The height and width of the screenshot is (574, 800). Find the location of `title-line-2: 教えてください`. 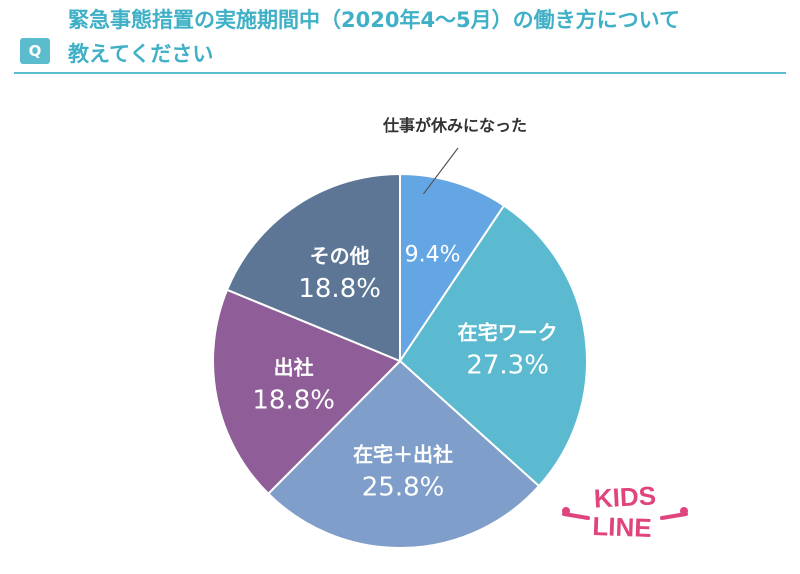

title-line-2: 教えてください is located at coordinates (141, 54).